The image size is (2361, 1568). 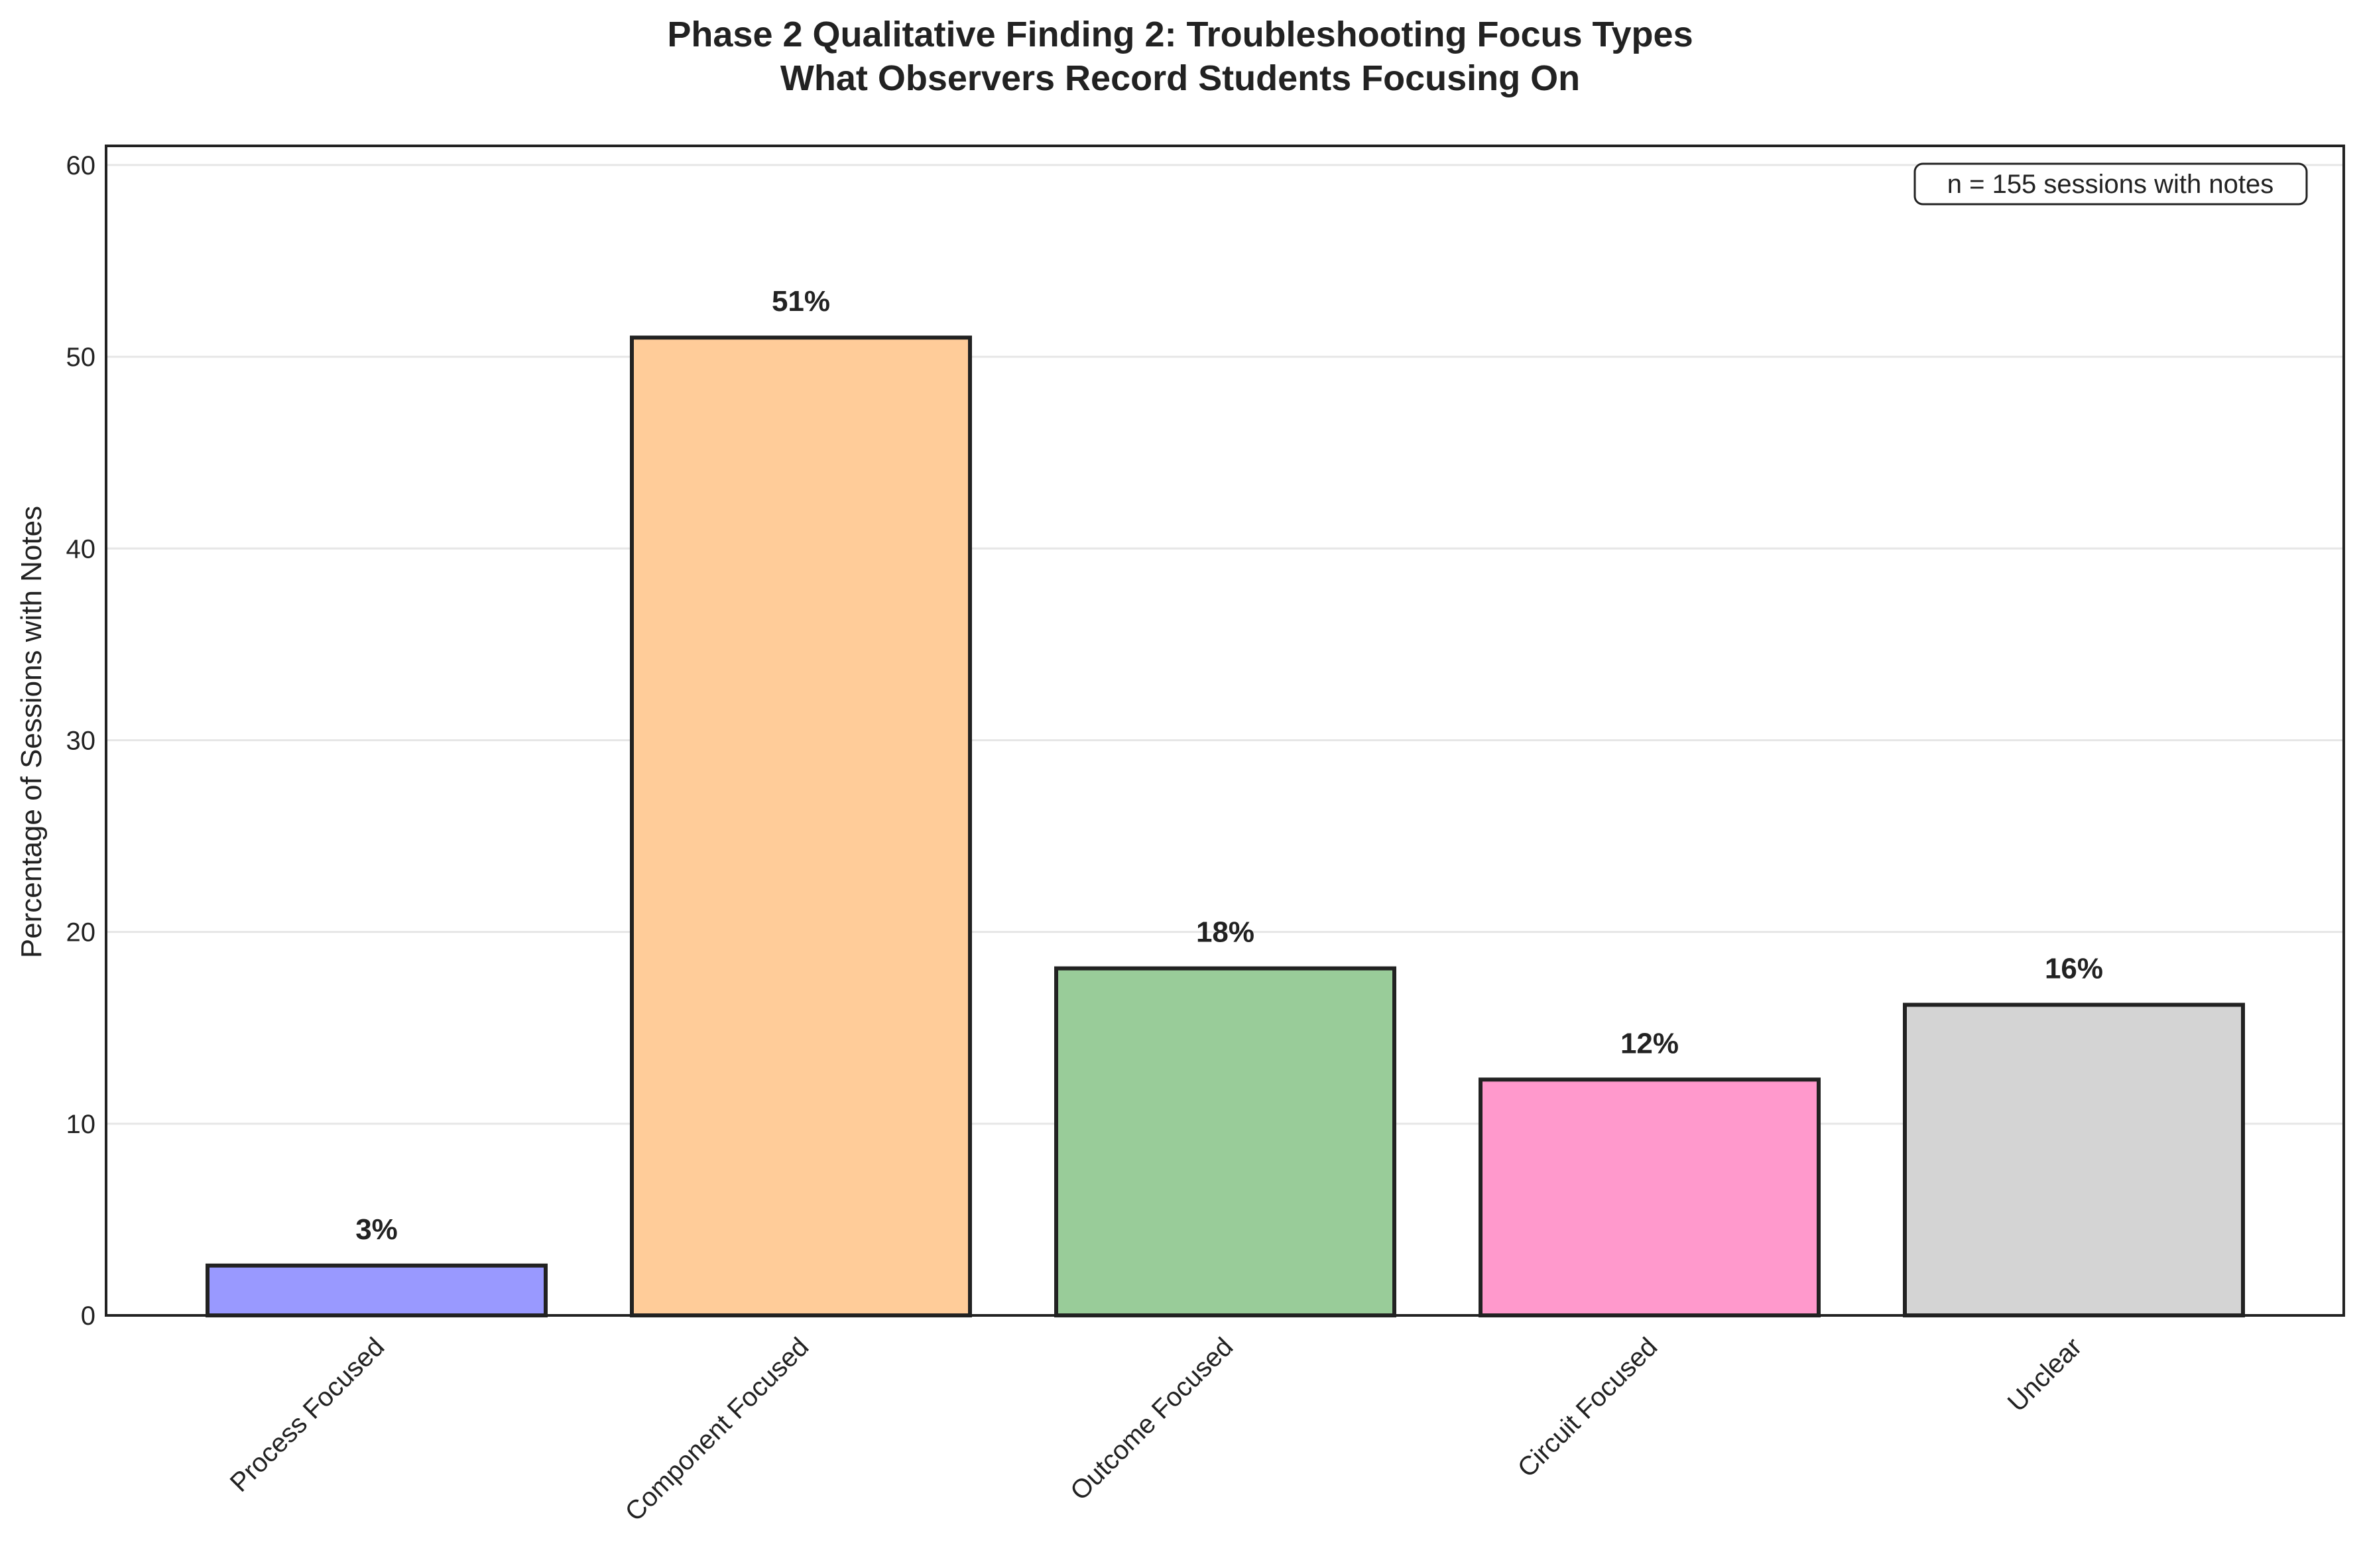 I want to click on y-tick-label: 60, so click(x=81, y=165).